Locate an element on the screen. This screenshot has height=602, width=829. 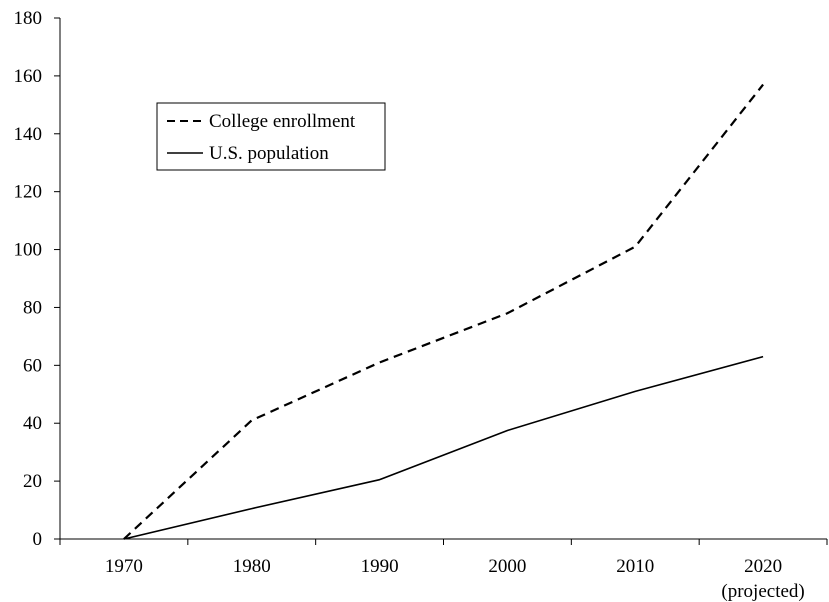
y-tick-label: 100 is located at coordinates (28, 250).